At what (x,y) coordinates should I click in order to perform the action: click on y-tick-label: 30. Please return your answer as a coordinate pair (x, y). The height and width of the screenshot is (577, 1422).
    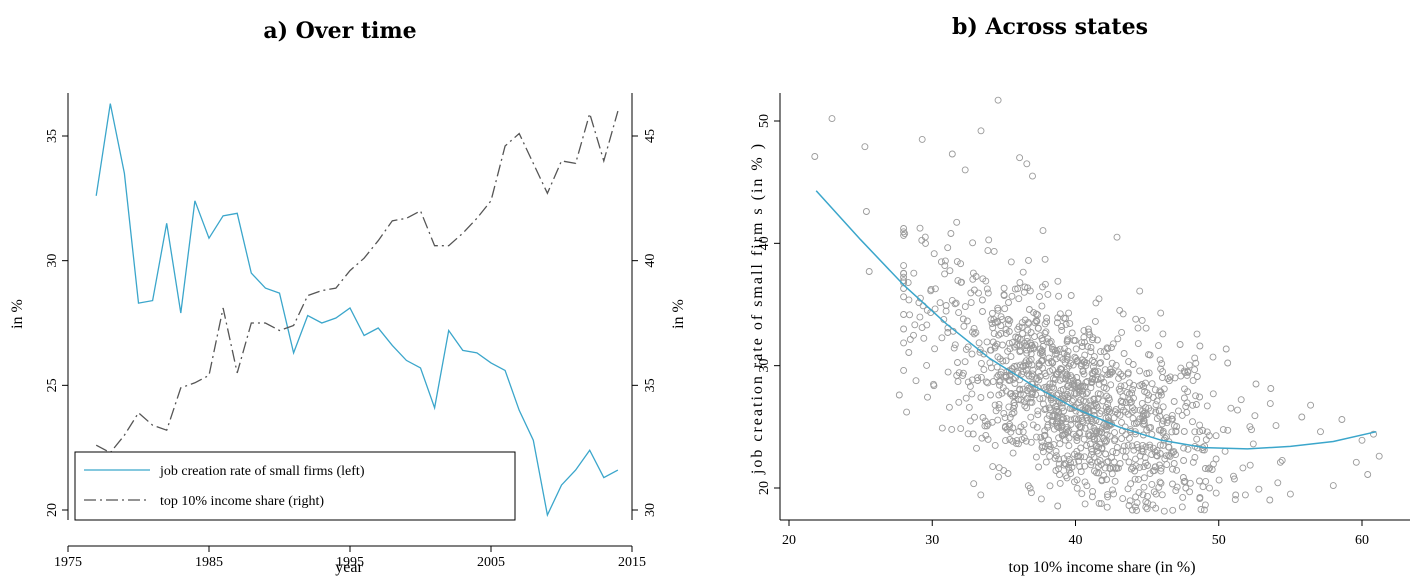
    Looking at the image, I should click on (764, 366).